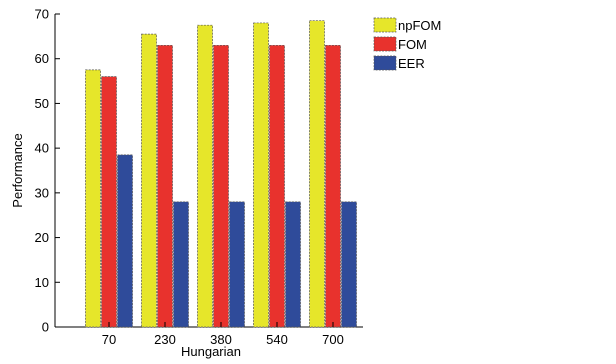 Image resolution: width=616 pixels, height=364 pixels. What do you see at coordinates (333, 339) in the screenshot?
I see `x-tick-label: 700` at bounding box center [333, 339].